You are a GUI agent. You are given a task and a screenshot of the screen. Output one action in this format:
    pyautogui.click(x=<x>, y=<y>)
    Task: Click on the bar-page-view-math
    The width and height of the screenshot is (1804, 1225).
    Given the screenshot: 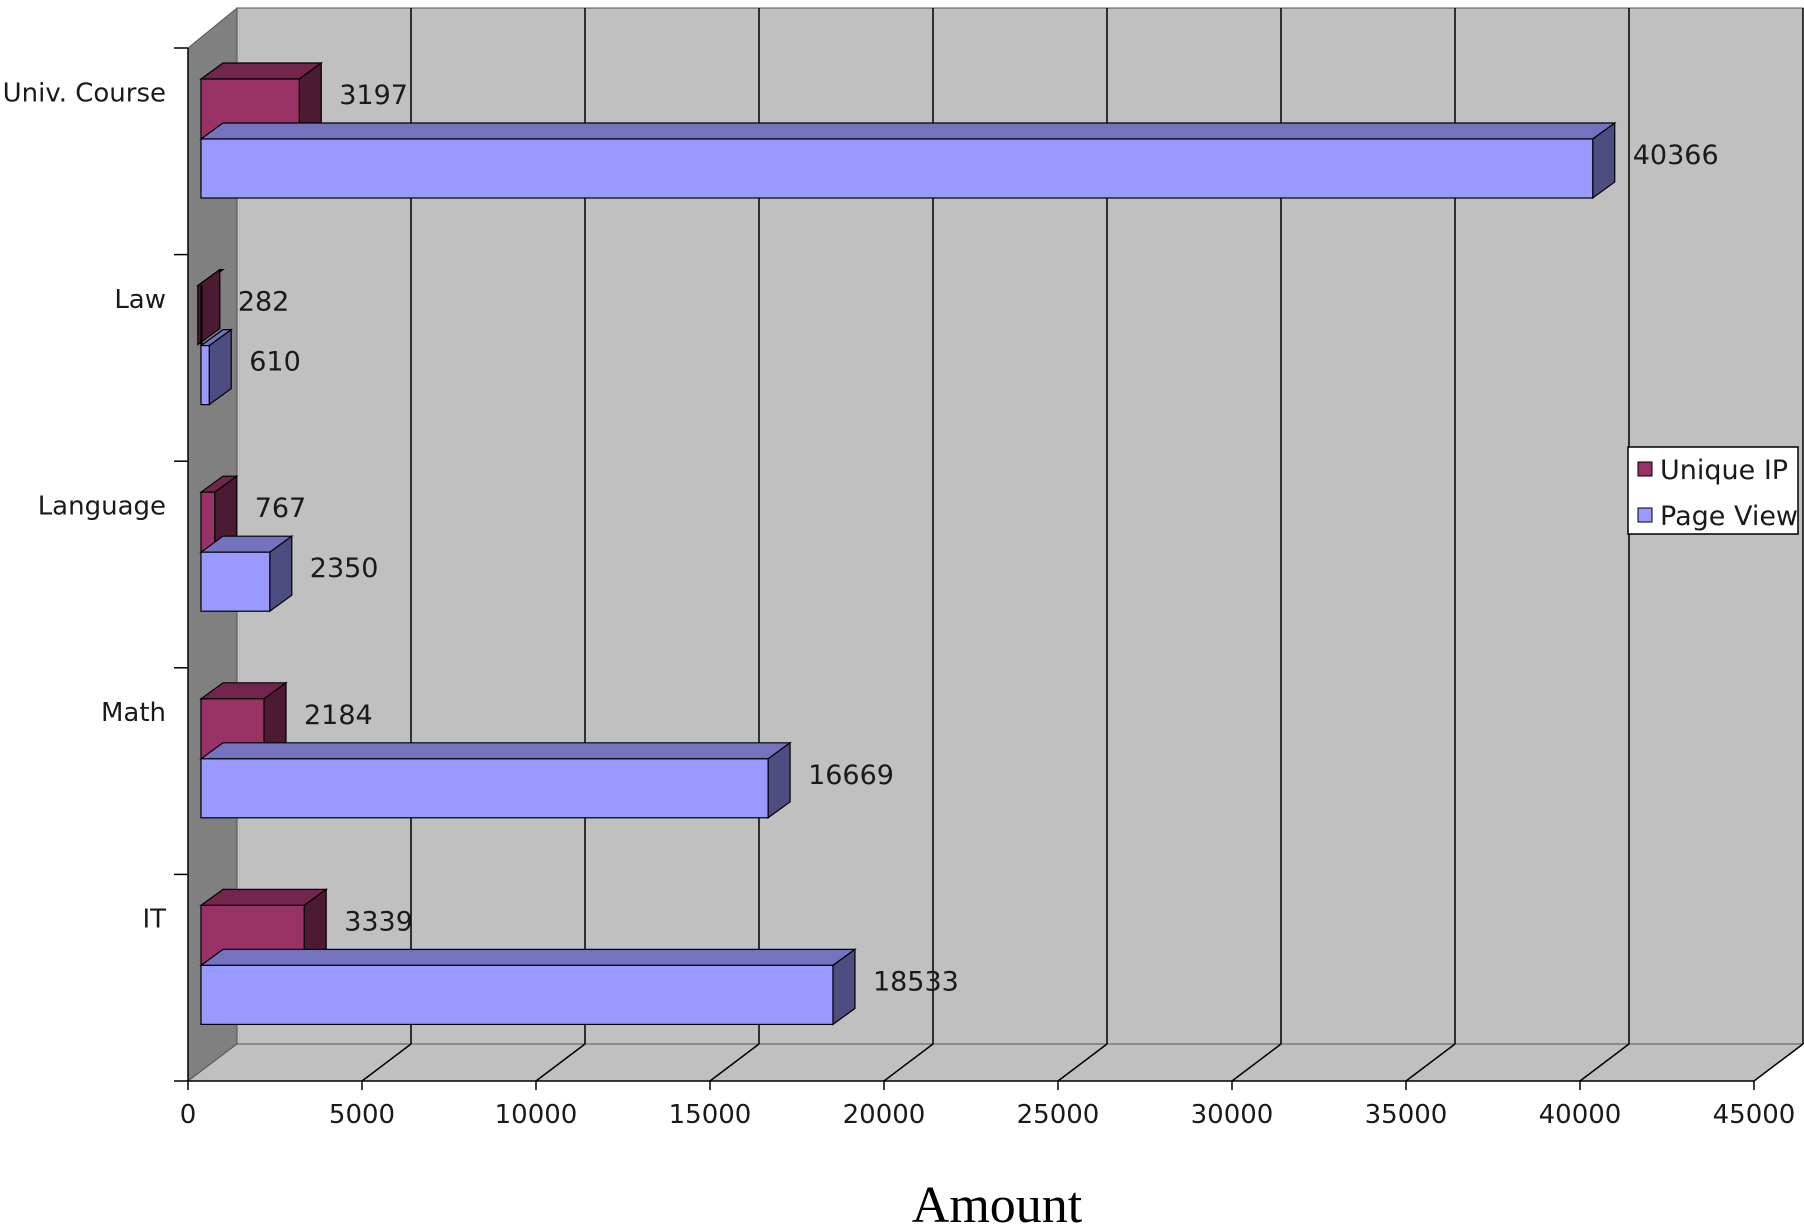 What is the action you would take?
    pyautogui.click(x=495, y=780)
    